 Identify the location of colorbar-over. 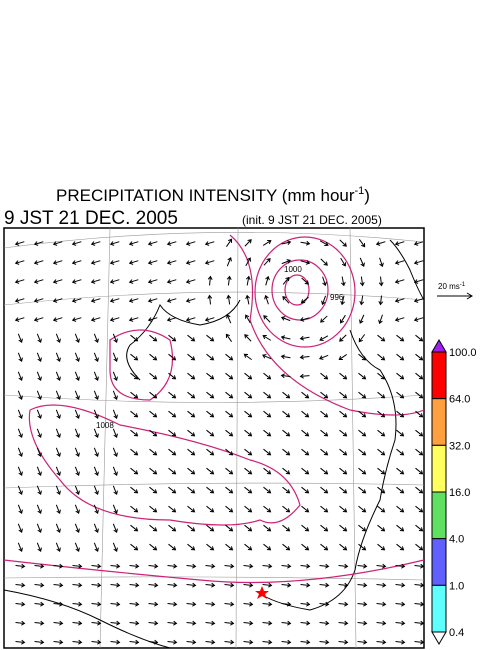
(439, 346).